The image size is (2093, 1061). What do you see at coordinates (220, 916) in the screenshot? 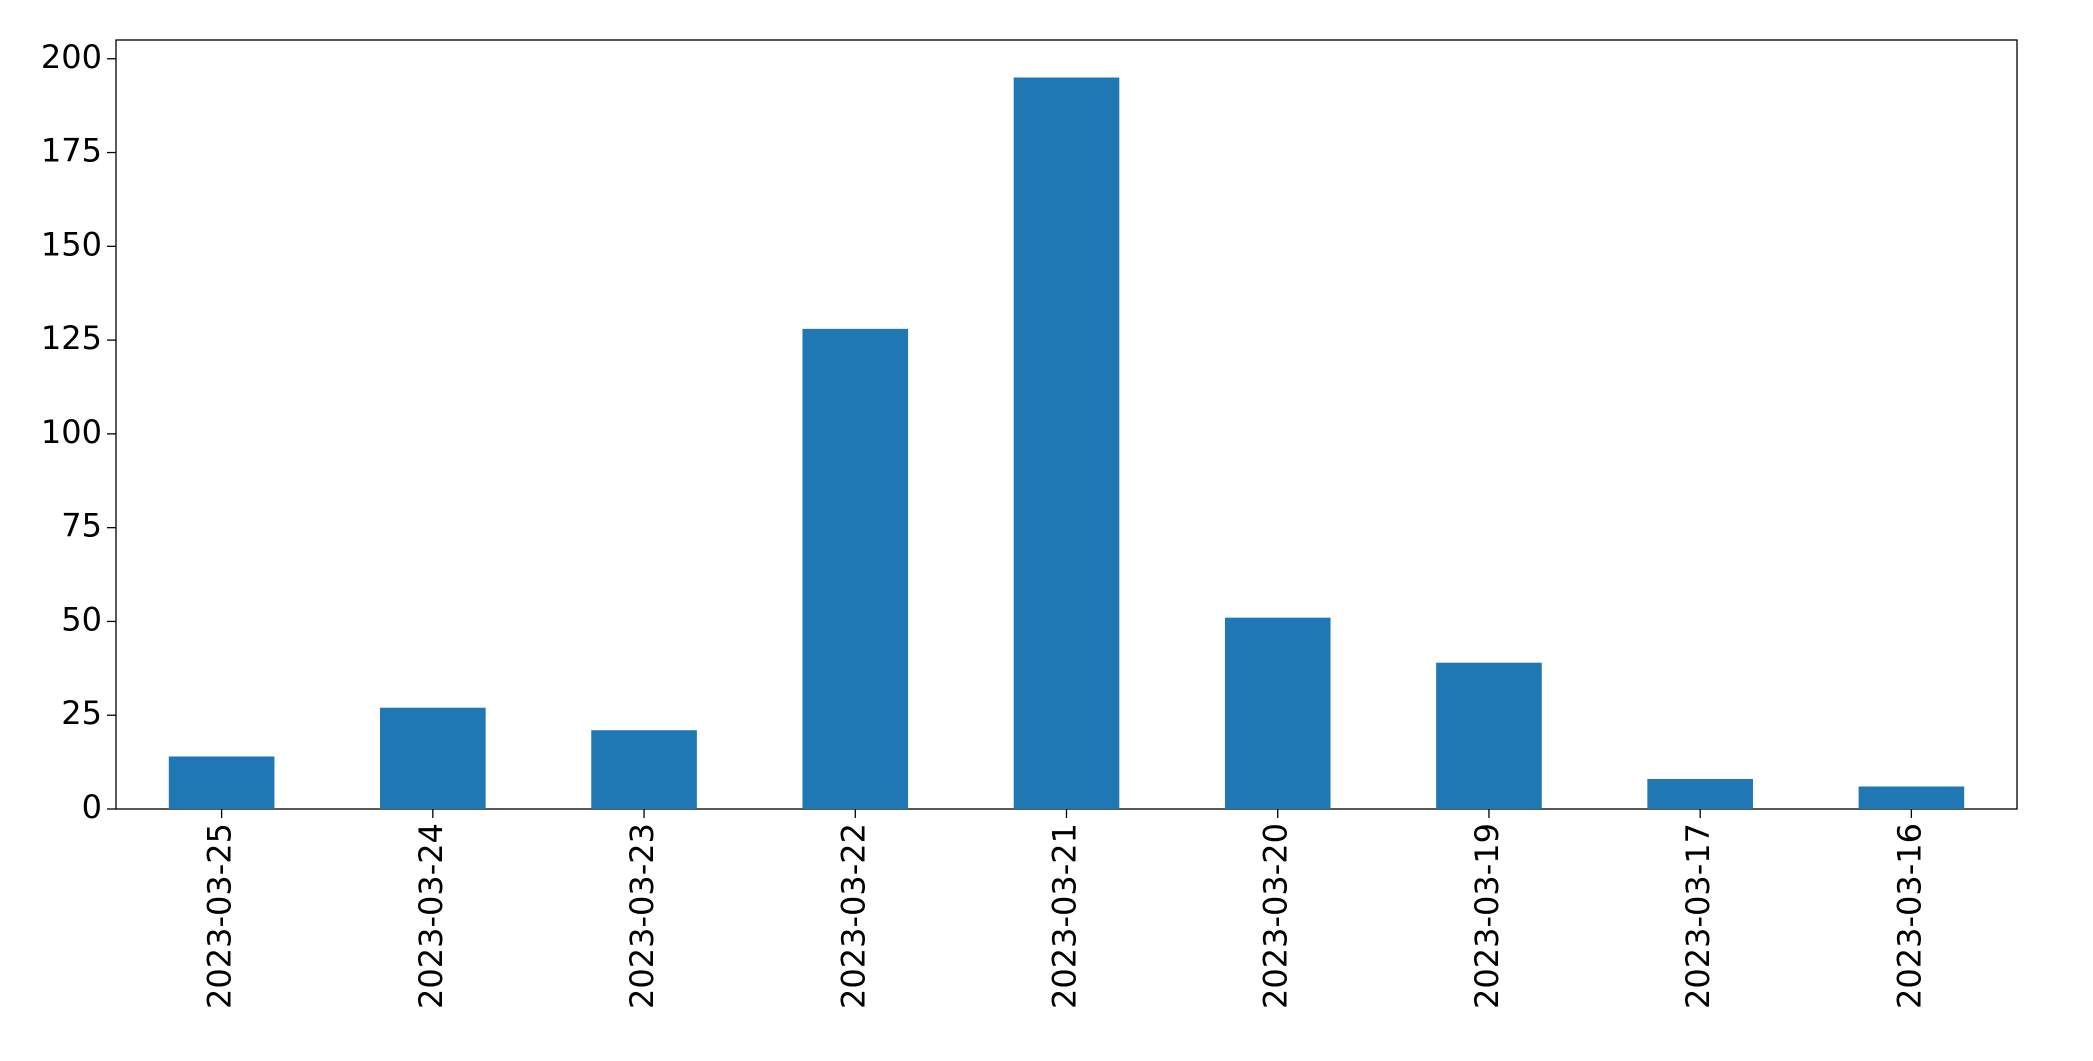
I see `x-tick-label: 2023-03-25` at bounding box center [220, 916].